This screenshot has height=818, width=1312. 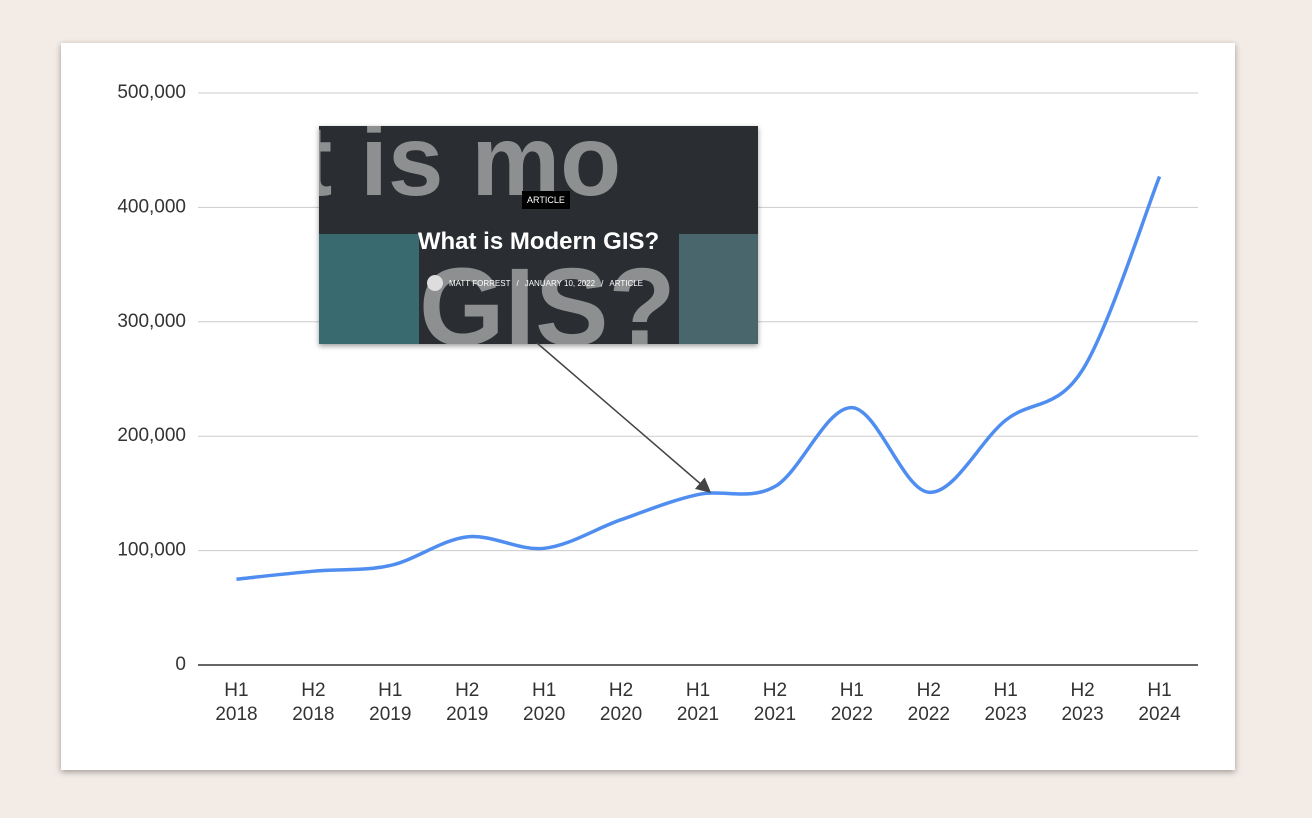 What do you see at coordinates (928, 702) in the screenshot?
I see `x-tick-label: H2 2022` at bounding box center [928, 702].